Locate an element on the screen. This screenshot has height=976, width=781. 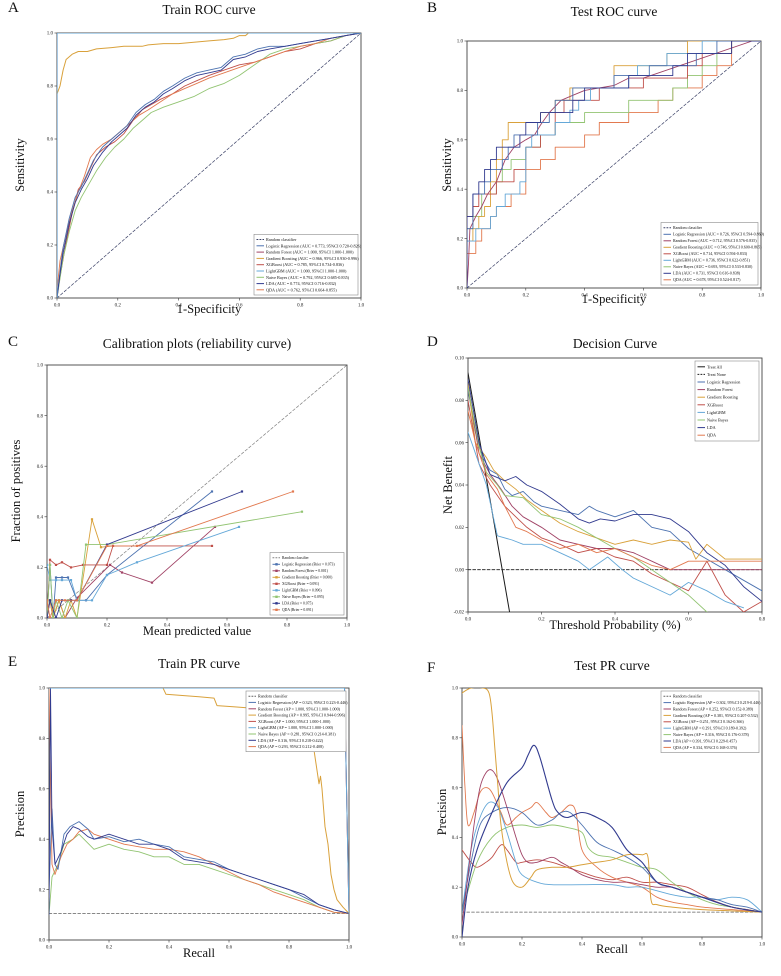
panel-title: Decision Curve is located at coordinates (615, 343).